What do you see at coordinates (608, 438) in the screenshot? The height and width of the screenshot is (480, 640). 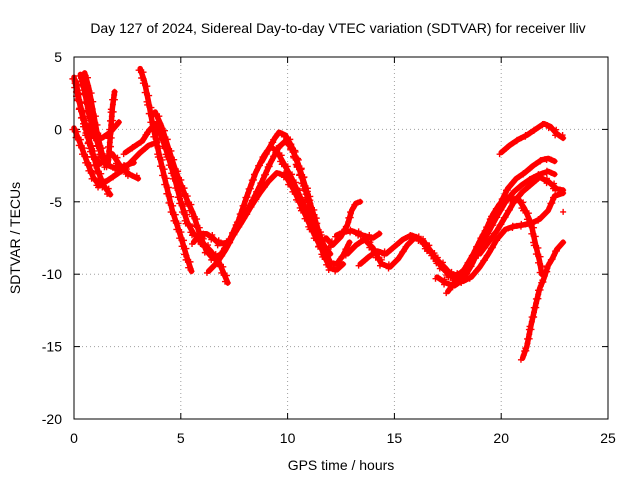 I see `x-tick-label: 25` at bounding box center [608, 438].